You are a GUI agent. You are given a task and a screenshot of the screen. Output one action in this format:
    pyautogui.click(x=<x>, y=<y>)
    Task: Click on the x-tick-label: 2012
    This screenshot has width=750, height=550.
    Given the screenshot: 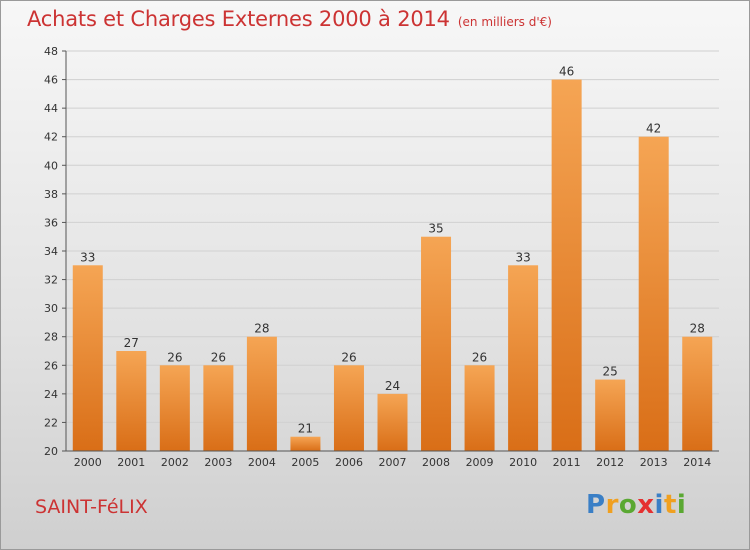 What is the action you would take?
    pyautogui.click(x=610, y=462)
    